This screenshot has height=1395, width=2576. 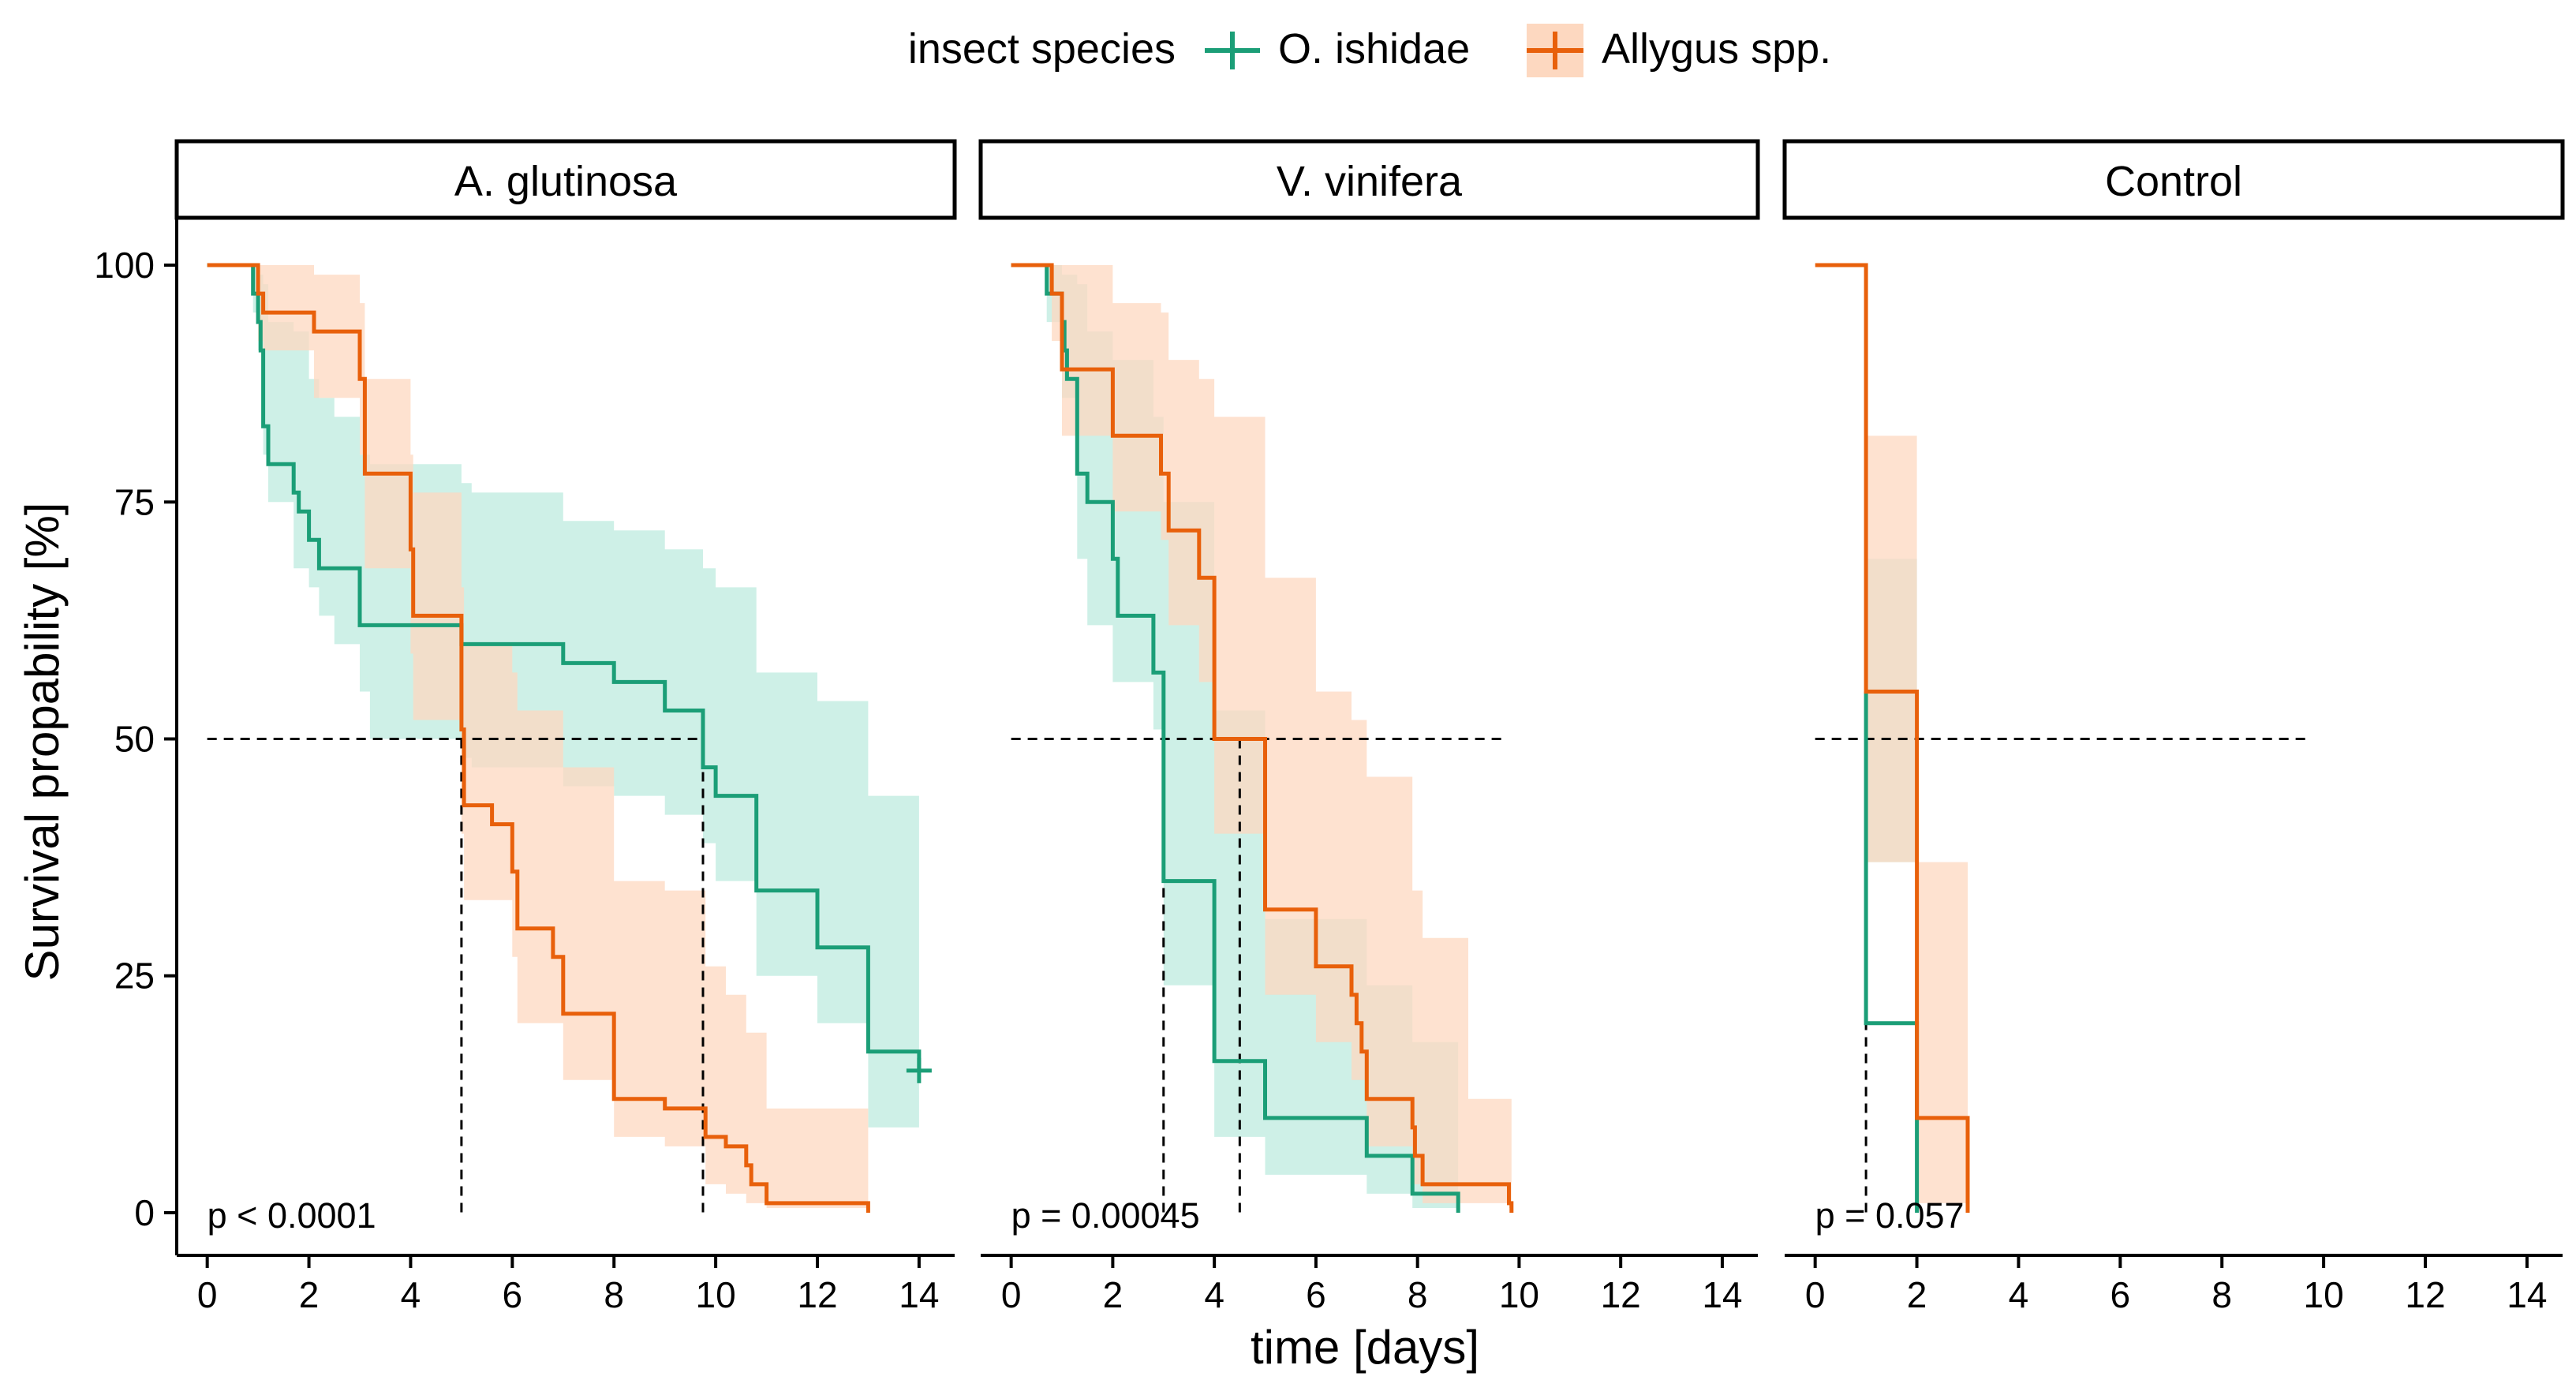 I want to click on y-tick-label-75: 75, so click(x=134, y=502).